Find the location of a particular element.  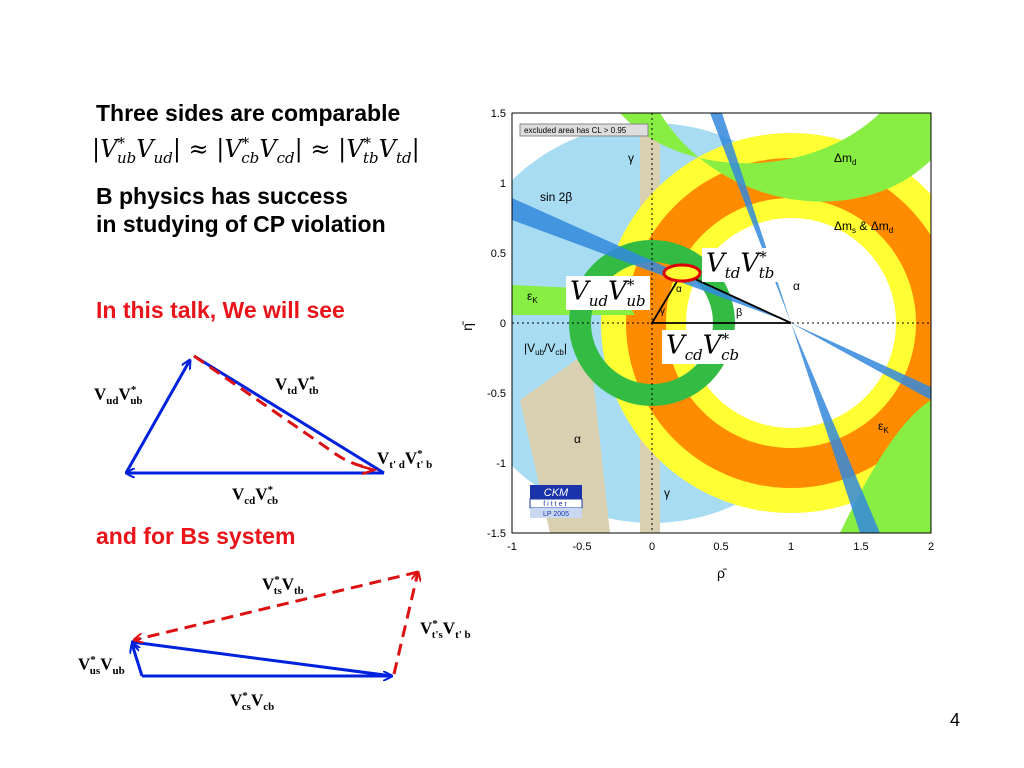

heading-comparable: Three sides are comparable is located at coordinates (248, 113).